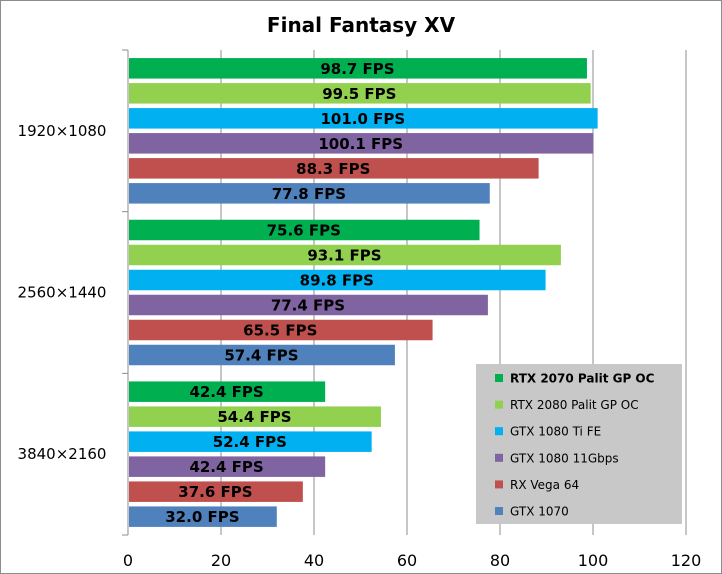 This screenshot has height=574, width=722. I want to click on legend-label: RTX 2080 Palit GP OC, so click(574, 405).